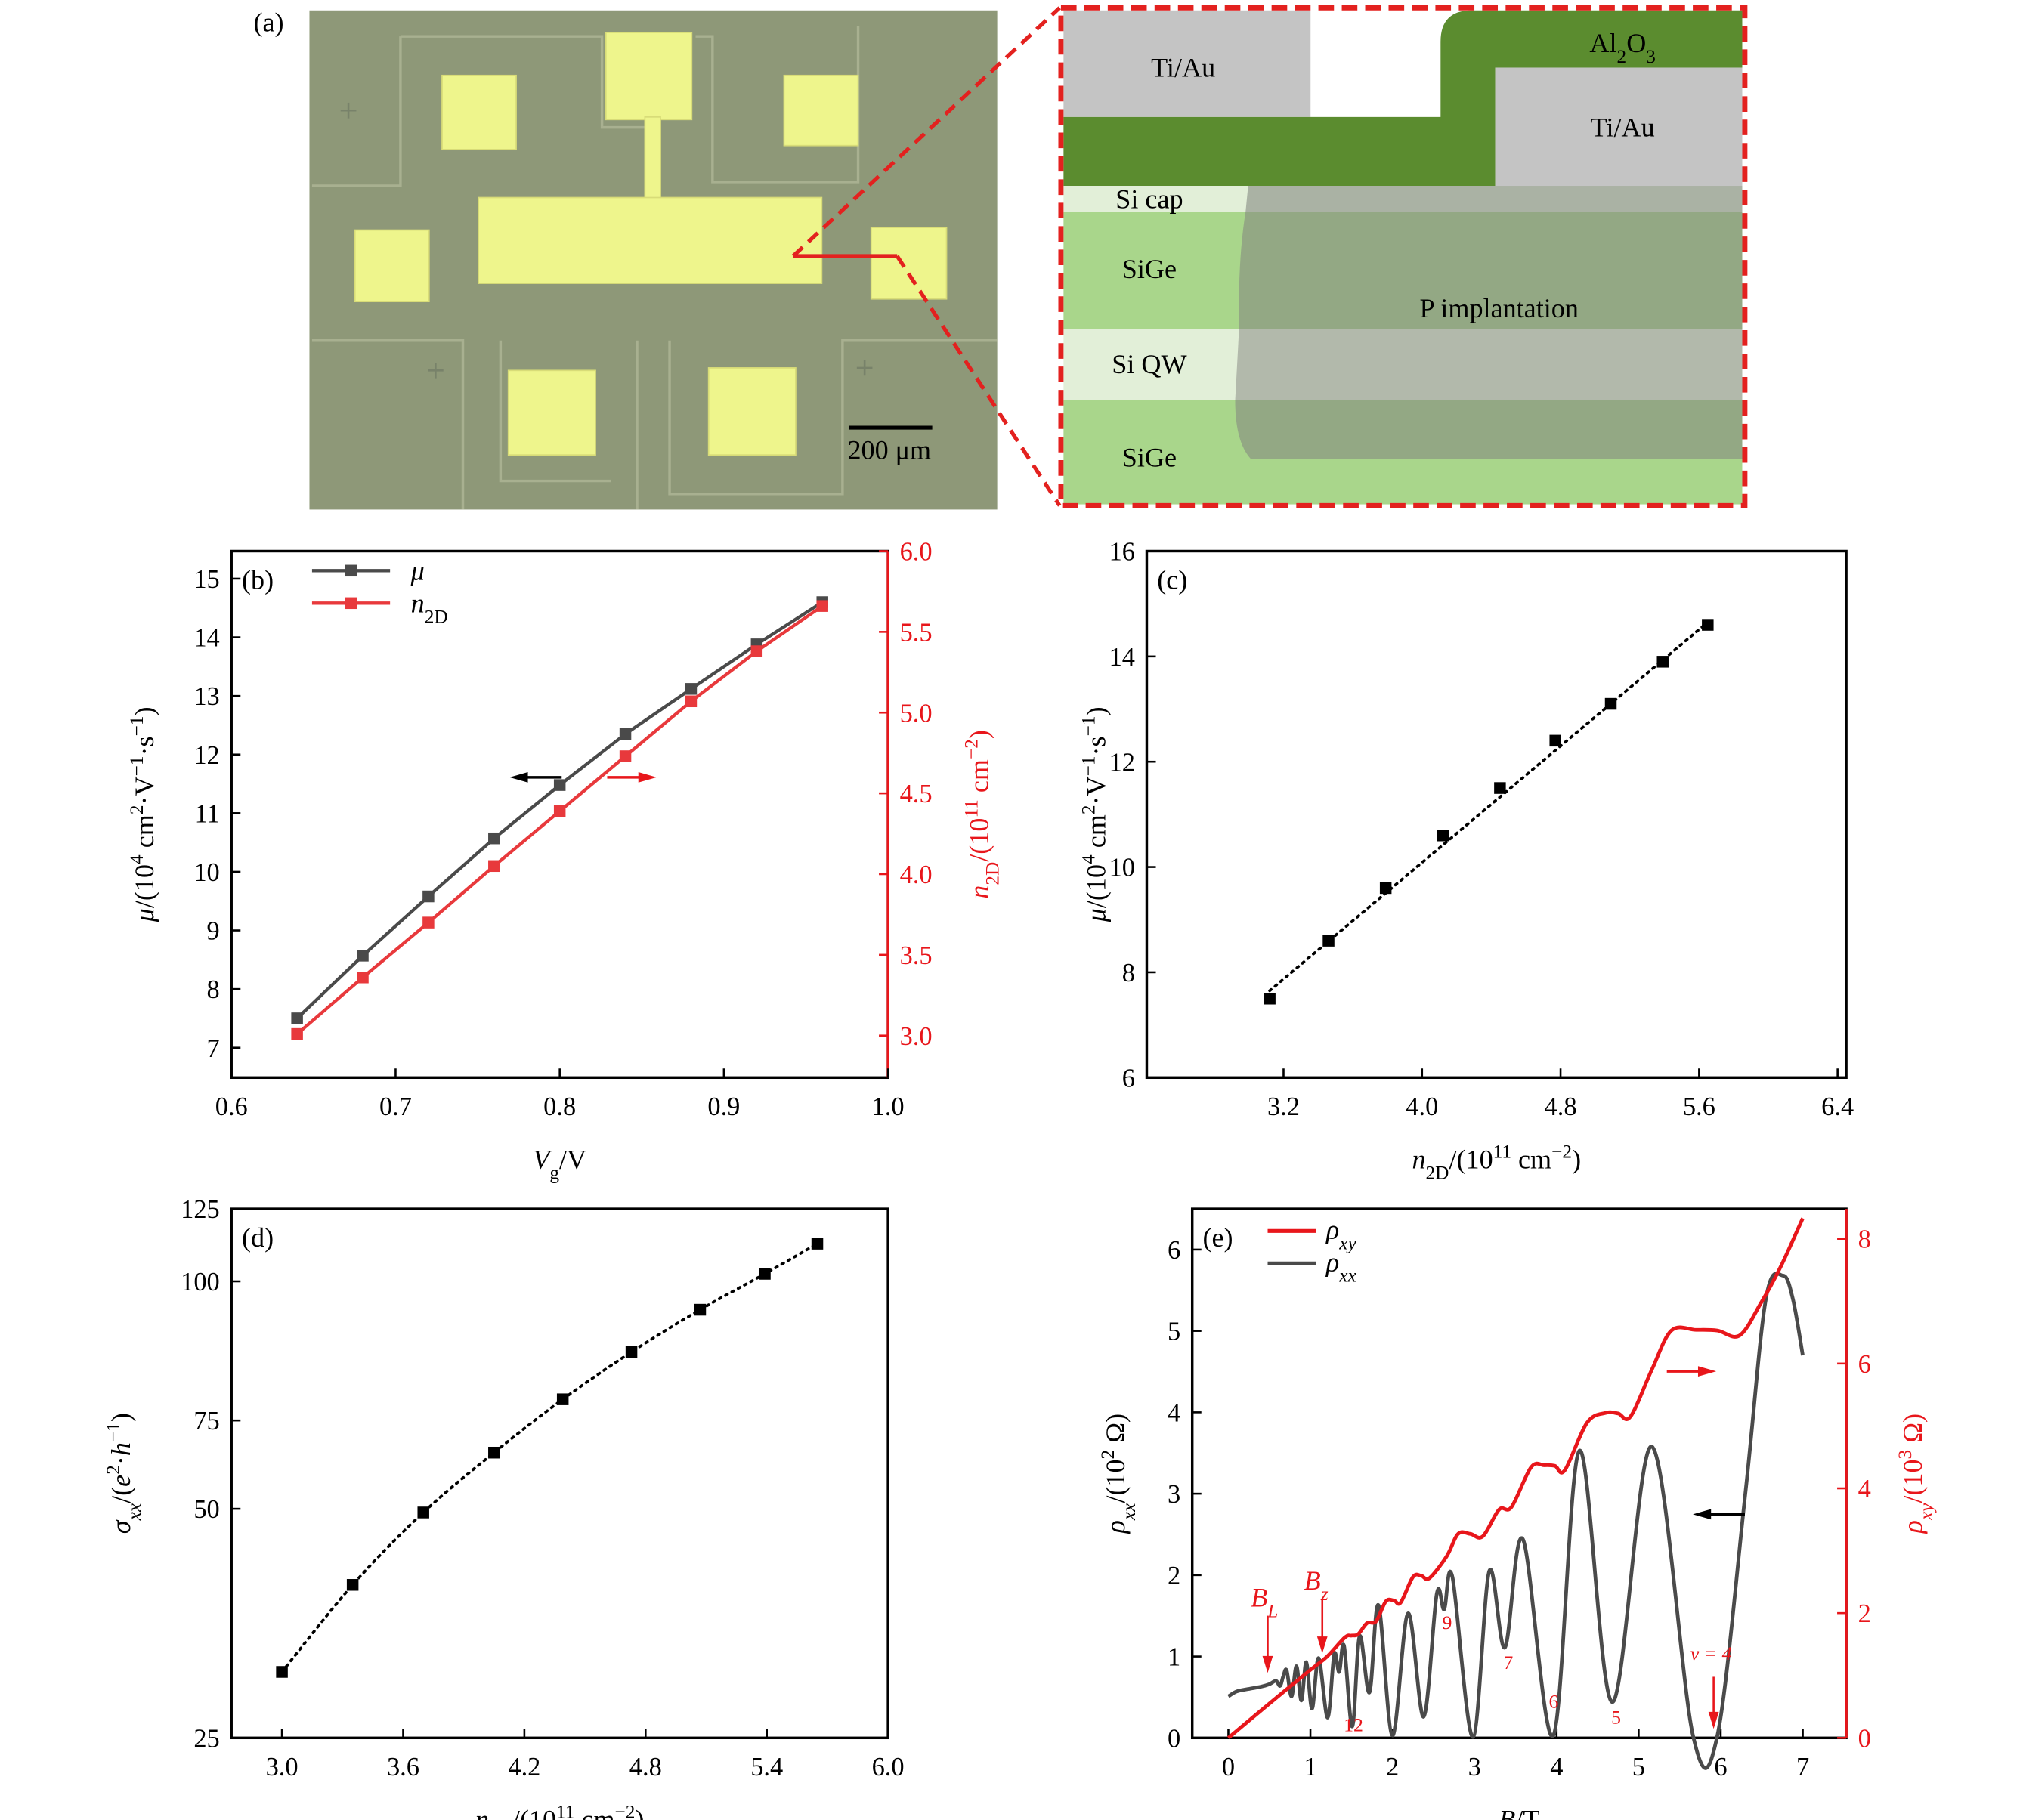  I want to click on y-tick-label: 5, so click(1174, 1332).